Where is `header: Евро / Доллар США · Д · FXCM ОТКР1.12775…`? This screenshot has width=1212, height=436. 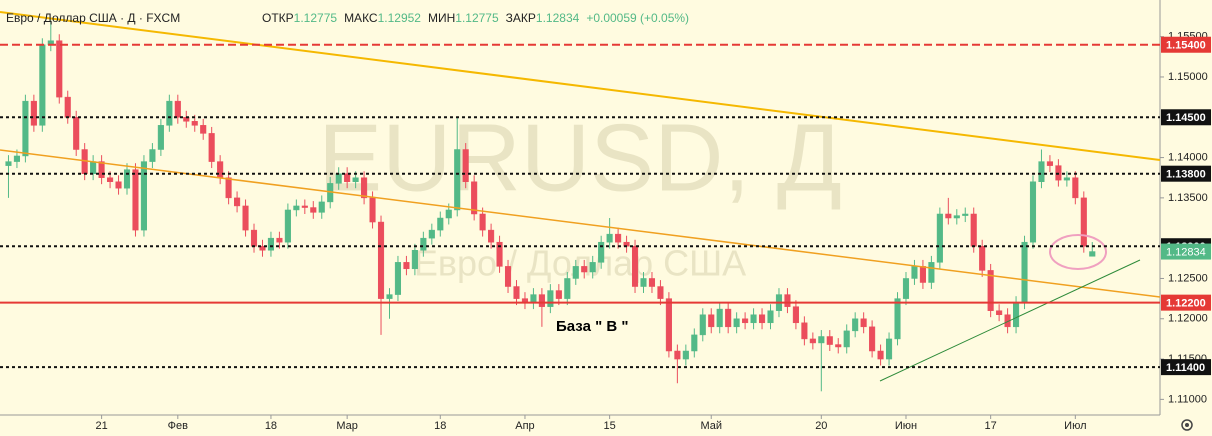 header: Евро / Доллар США · Д · FXCM ОТКР1.12775… is located at coordinates (347, 18).